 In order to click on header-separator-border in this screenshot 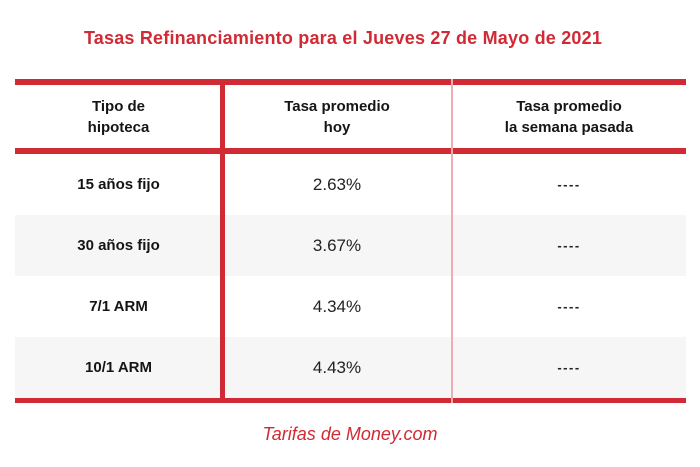, I will do `click(350, 151)`.